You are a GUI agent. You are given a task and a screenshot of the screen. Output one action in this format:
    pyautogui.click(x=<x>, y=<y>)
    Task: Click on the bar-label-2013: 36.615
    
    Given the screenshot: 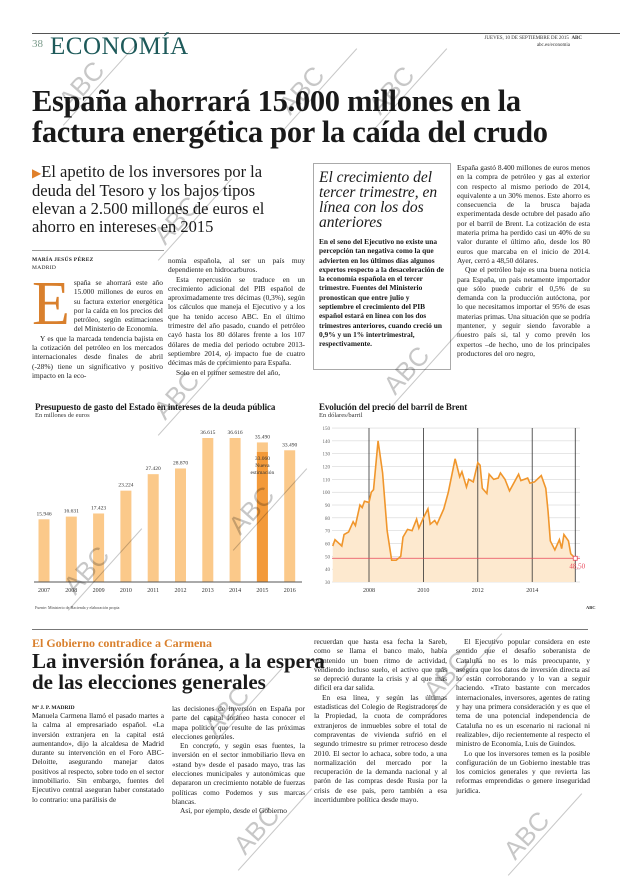 What is the action you would take?
    pyautogui.click(x=207, y=433)
    